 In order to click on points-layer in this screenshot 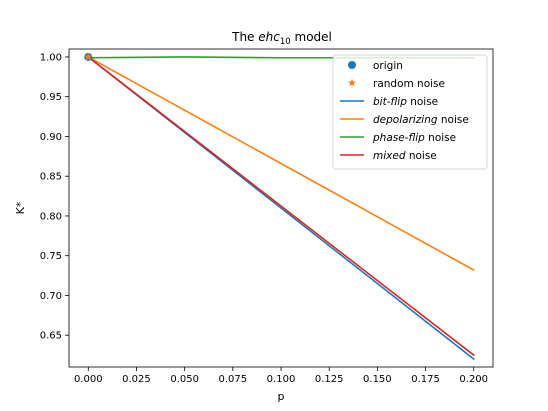, I will do `click(88, 56)`.